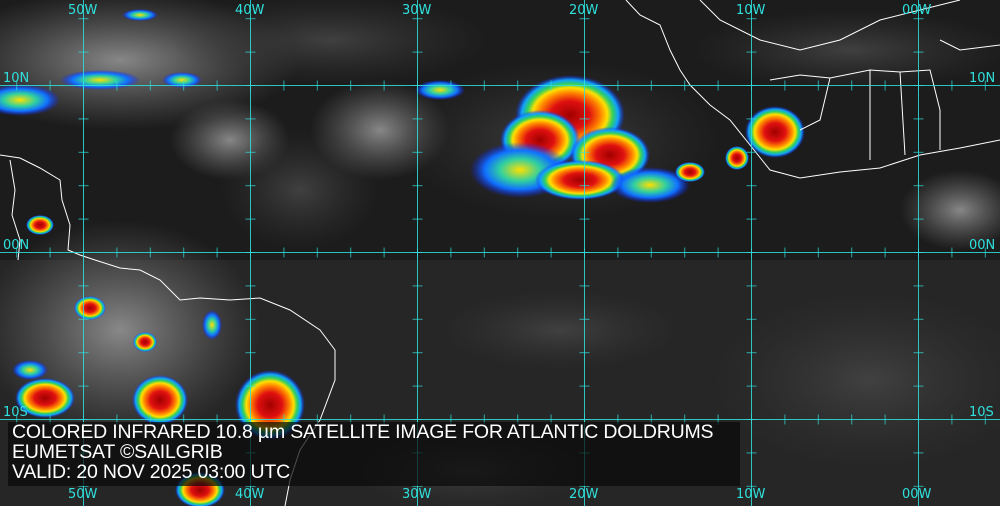  Describe the element at coordinates (417, 494) in the screenshot. I see `lon-label-30w-bottom: 30W` at that location.